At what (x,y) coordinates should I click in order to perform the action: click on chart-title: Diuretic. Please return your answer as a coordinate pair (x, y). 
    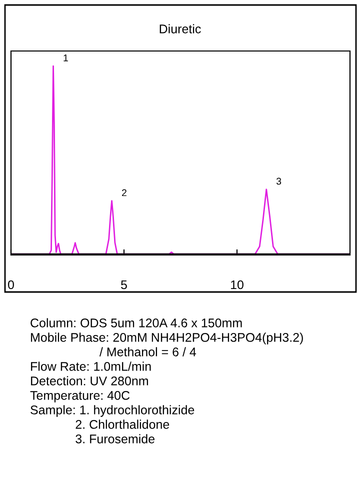
    Looking at the image, I should click on (180, 29).